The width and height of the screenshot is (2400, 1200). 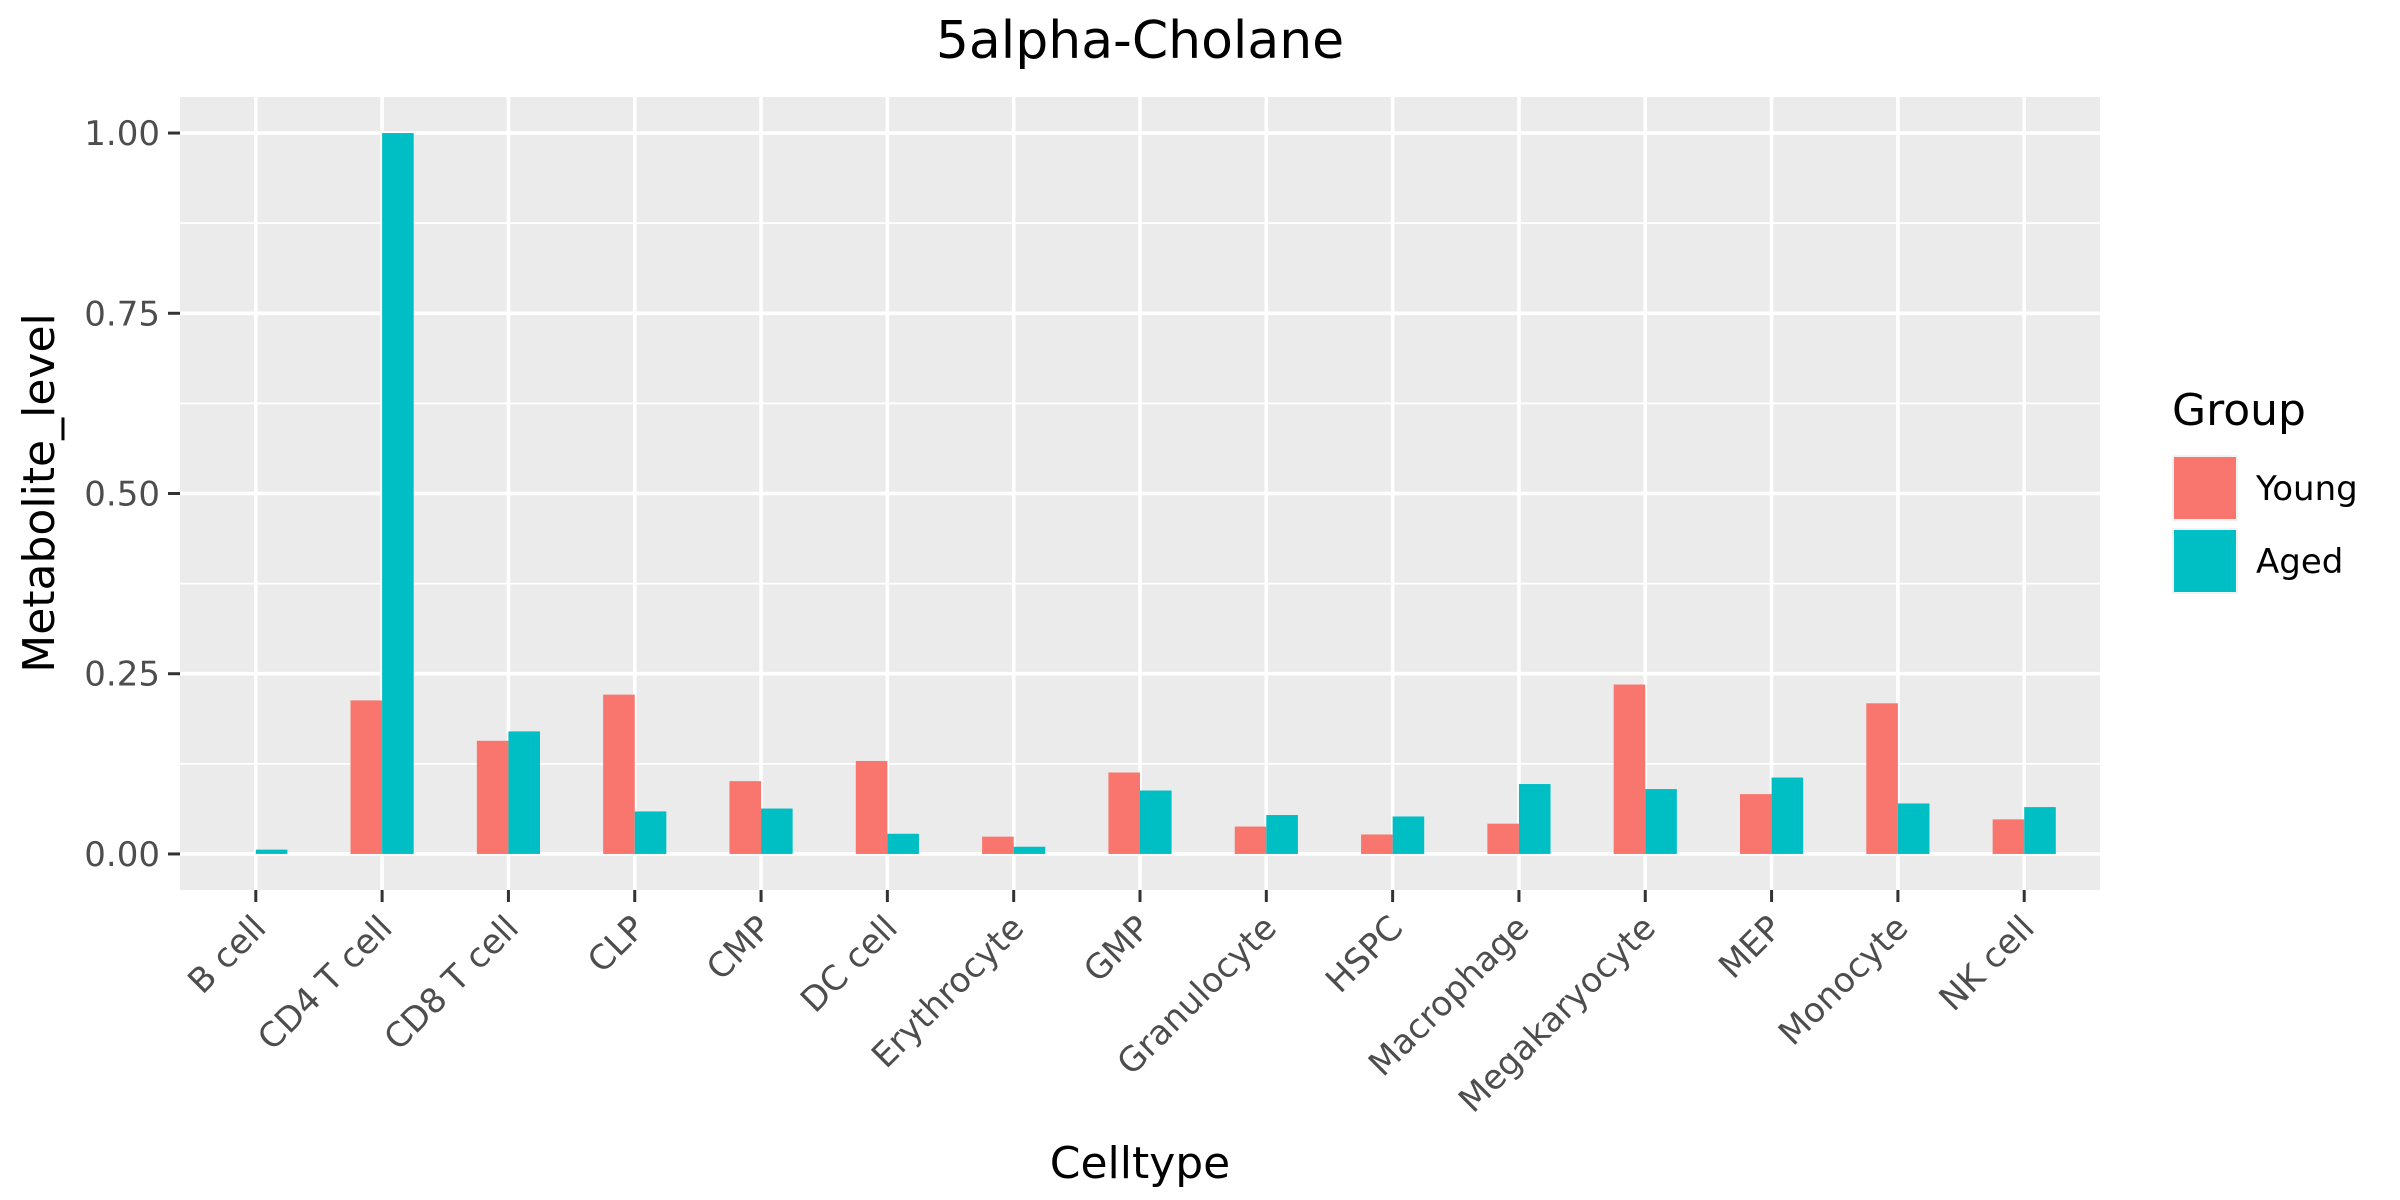 I want to click on legend-key-young, so click(x=2205, y=488).